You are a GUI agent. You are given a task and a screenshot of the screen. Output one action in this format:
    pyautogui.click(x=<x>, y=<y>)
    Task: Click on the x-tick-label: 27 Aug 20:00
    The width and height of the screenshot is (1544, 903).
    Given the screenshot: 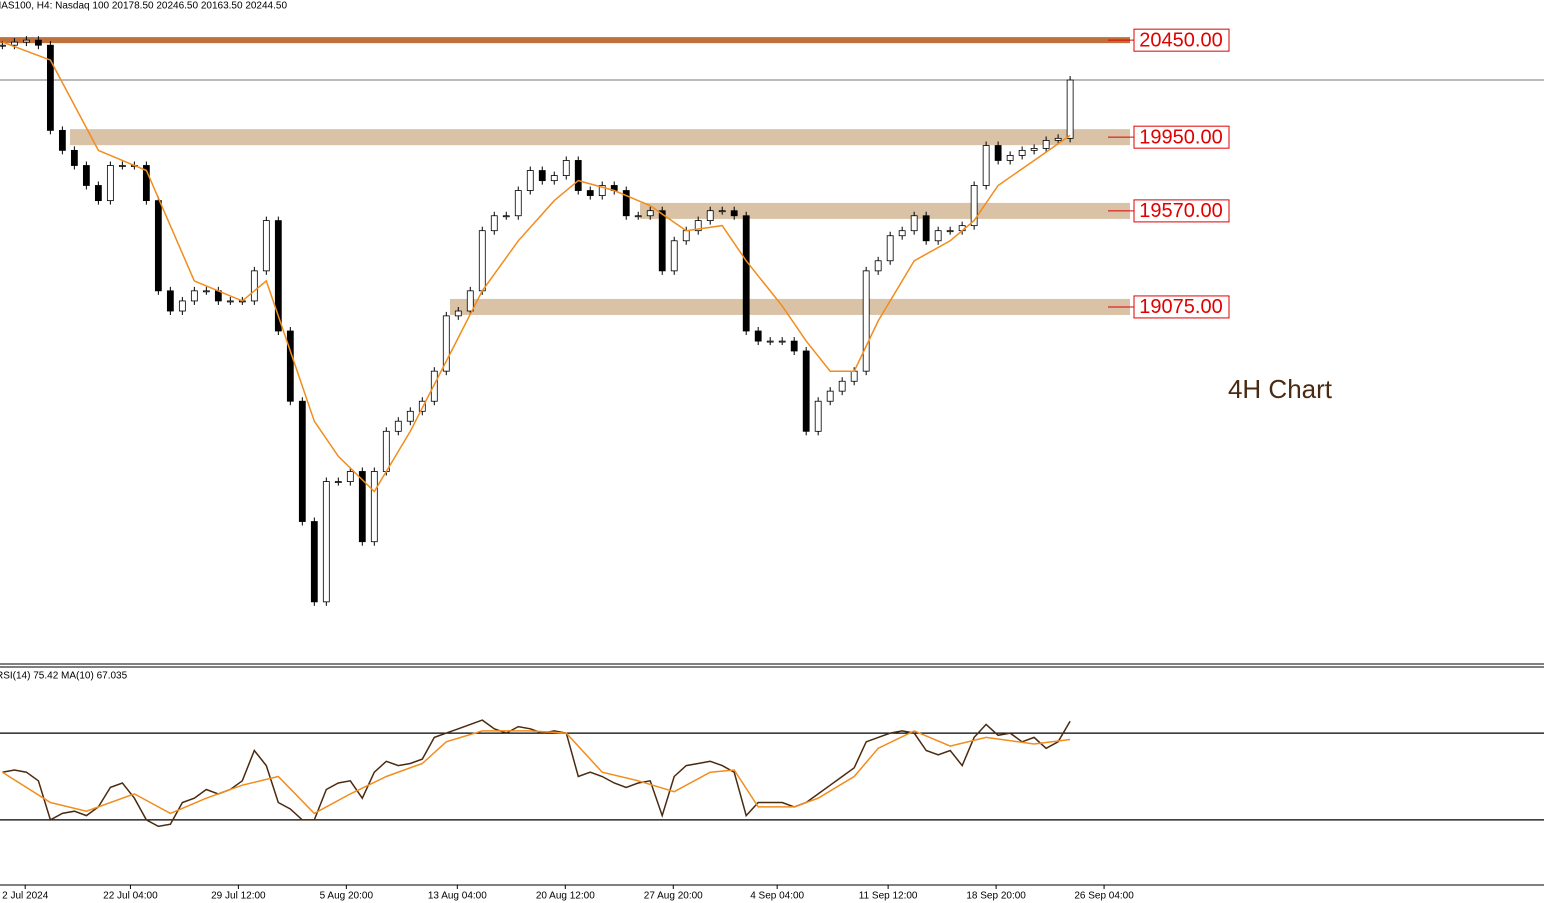 What is the action you would take?
    pyautogui.click(x=673, y=896)
    